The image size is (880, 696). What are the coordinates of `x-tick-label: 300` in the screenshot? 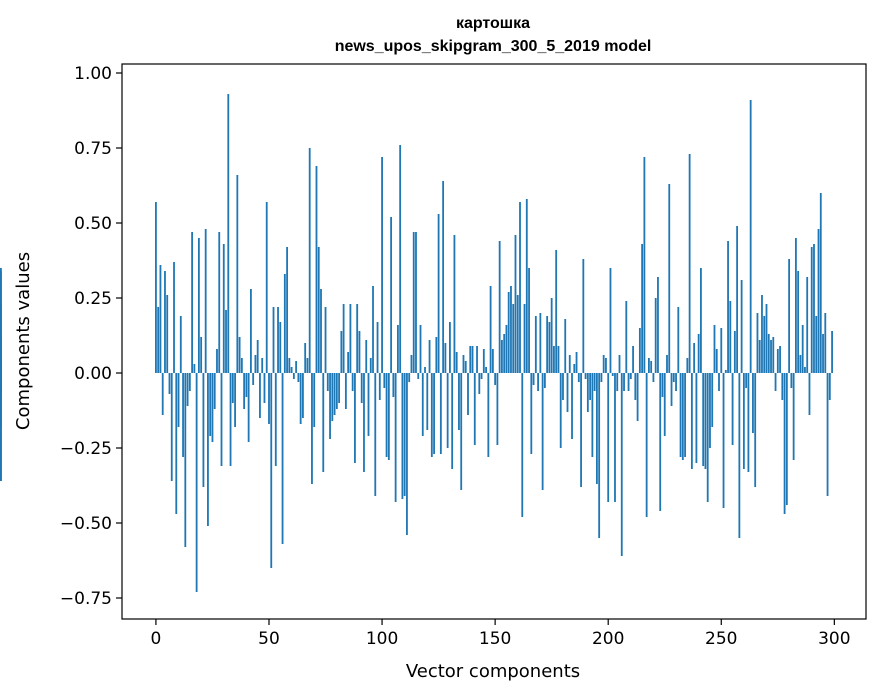 It's located at (834, 639).